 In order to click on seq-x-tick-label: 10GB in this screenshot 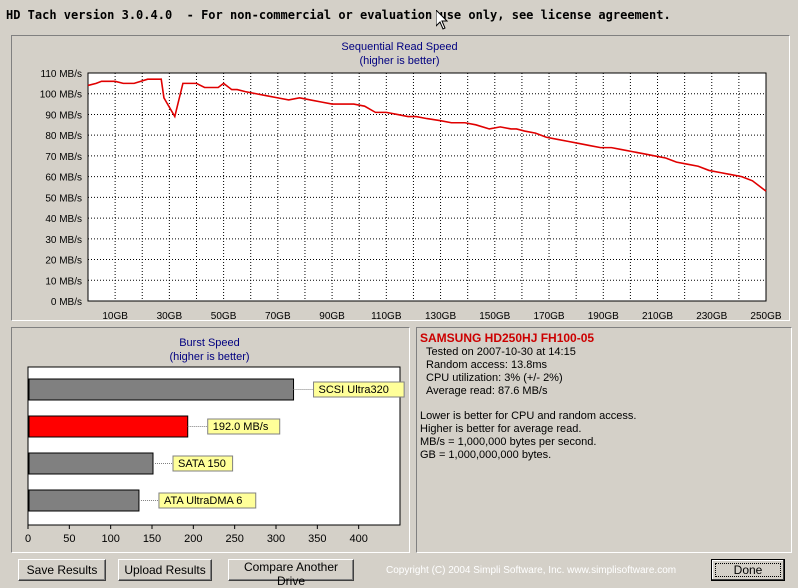, I will do `click(115, 316)`.